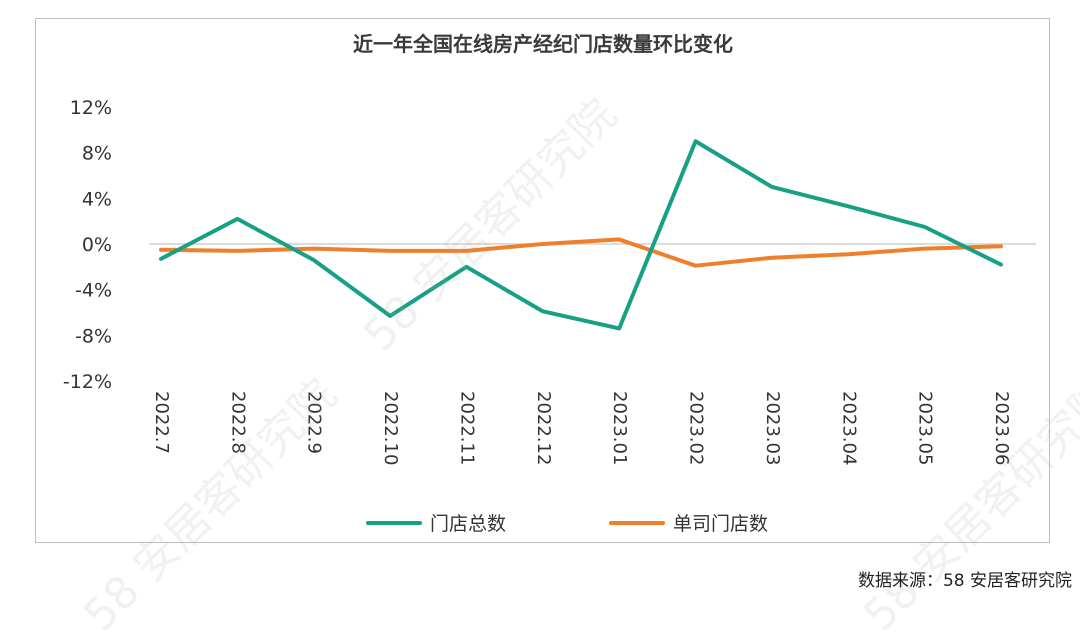 This screenshot has width=1080, height=643. What do you see at coordinates (543, 428) in the screenshot?
I see `x-tick-label: 2022.12` at bounding box center [543, 428].